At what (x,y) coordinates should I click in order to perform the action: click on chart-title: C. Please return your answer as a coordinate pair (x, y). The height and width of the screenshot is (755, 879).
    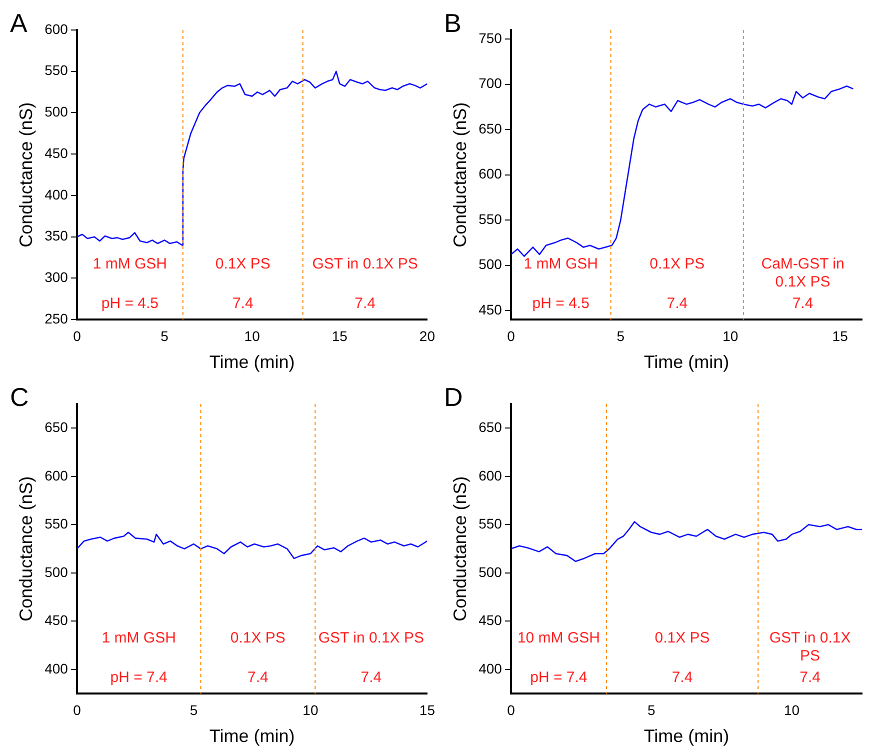
    Looking at the image, I should click on (19, 397).